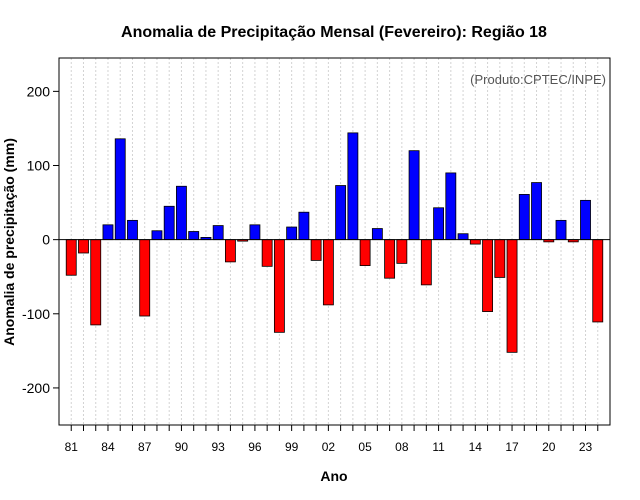 The height and width of the screenshot is (500, 640). I want to click on x-tick-label: 02, so click(329, 447).